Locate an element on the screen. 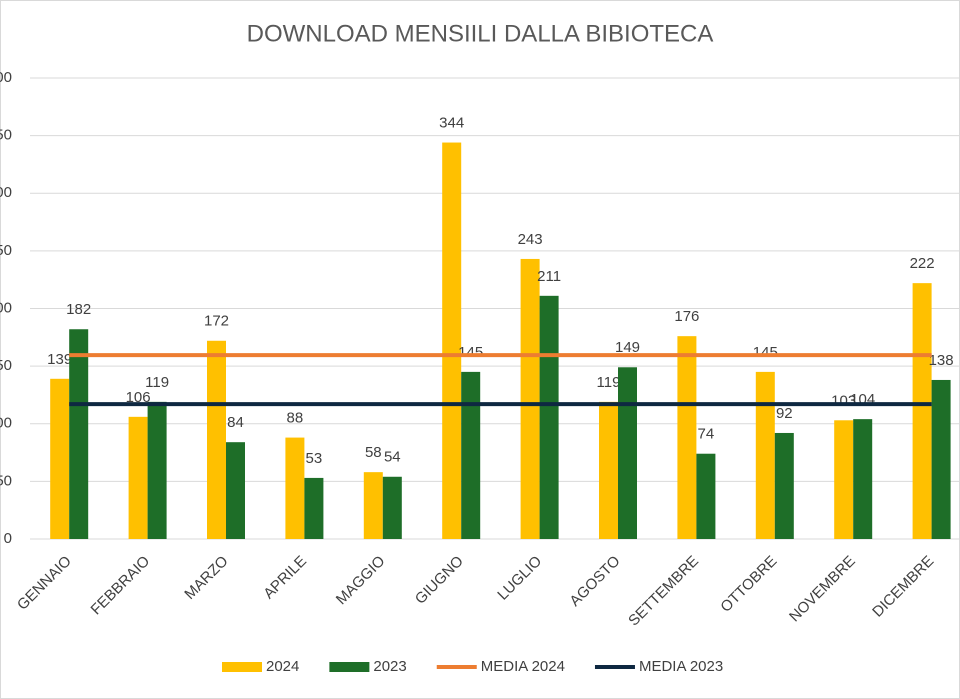  legend-label: MEDIA 2023 is located at coordinates (681, 666).